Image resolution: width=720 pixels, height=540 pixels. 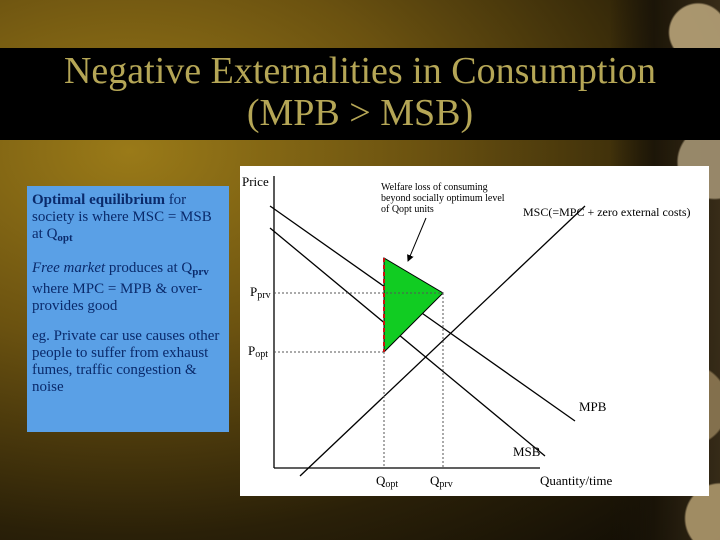 I want to click on optimal-term: Optimal equilibrium, so click(x=98, y=200).